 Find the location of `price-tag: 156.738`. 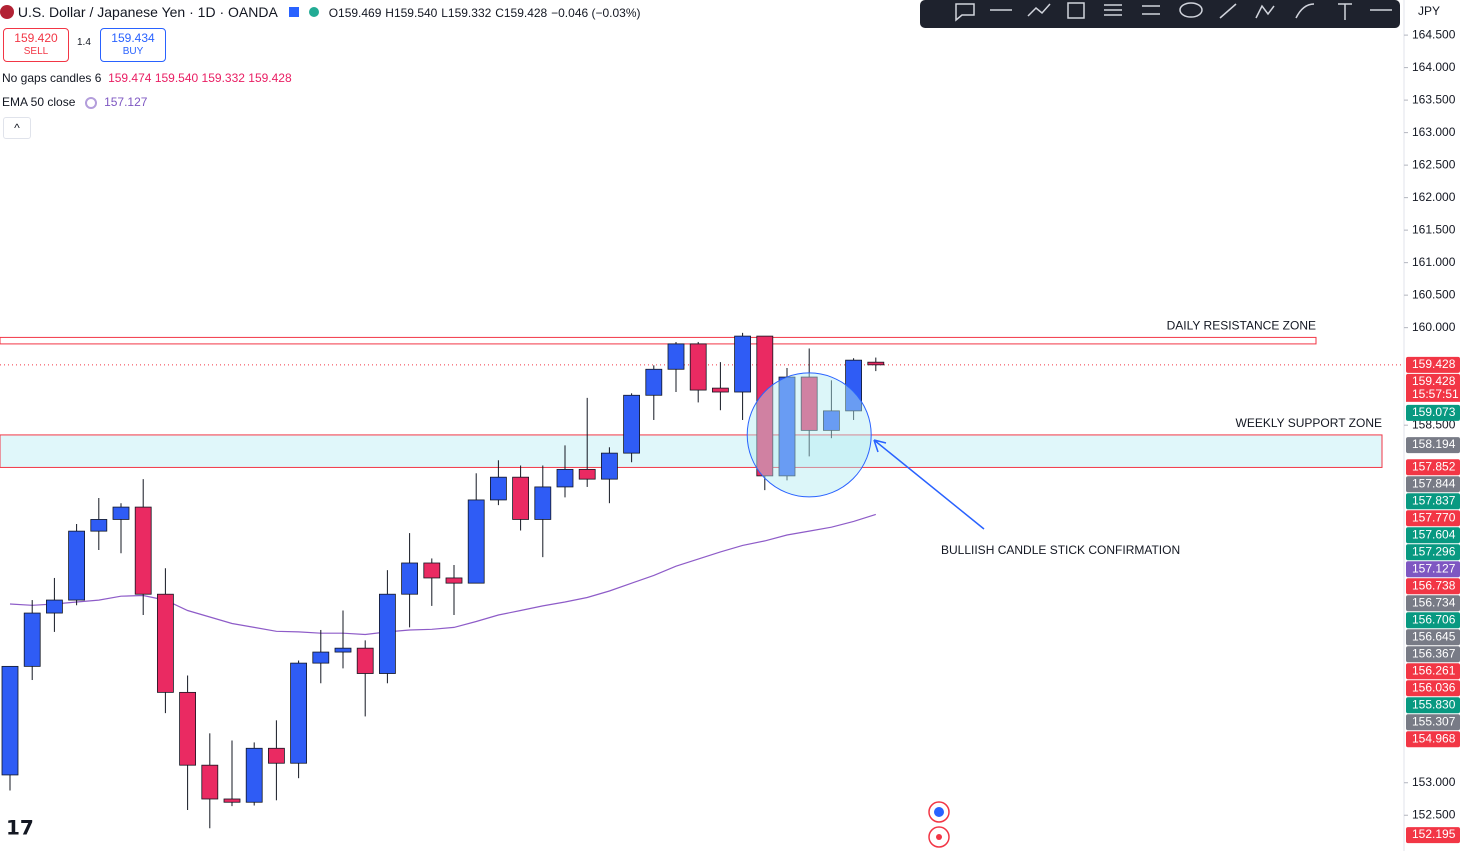

price-tag: 156.738 is located at coordinates (1433, 586).